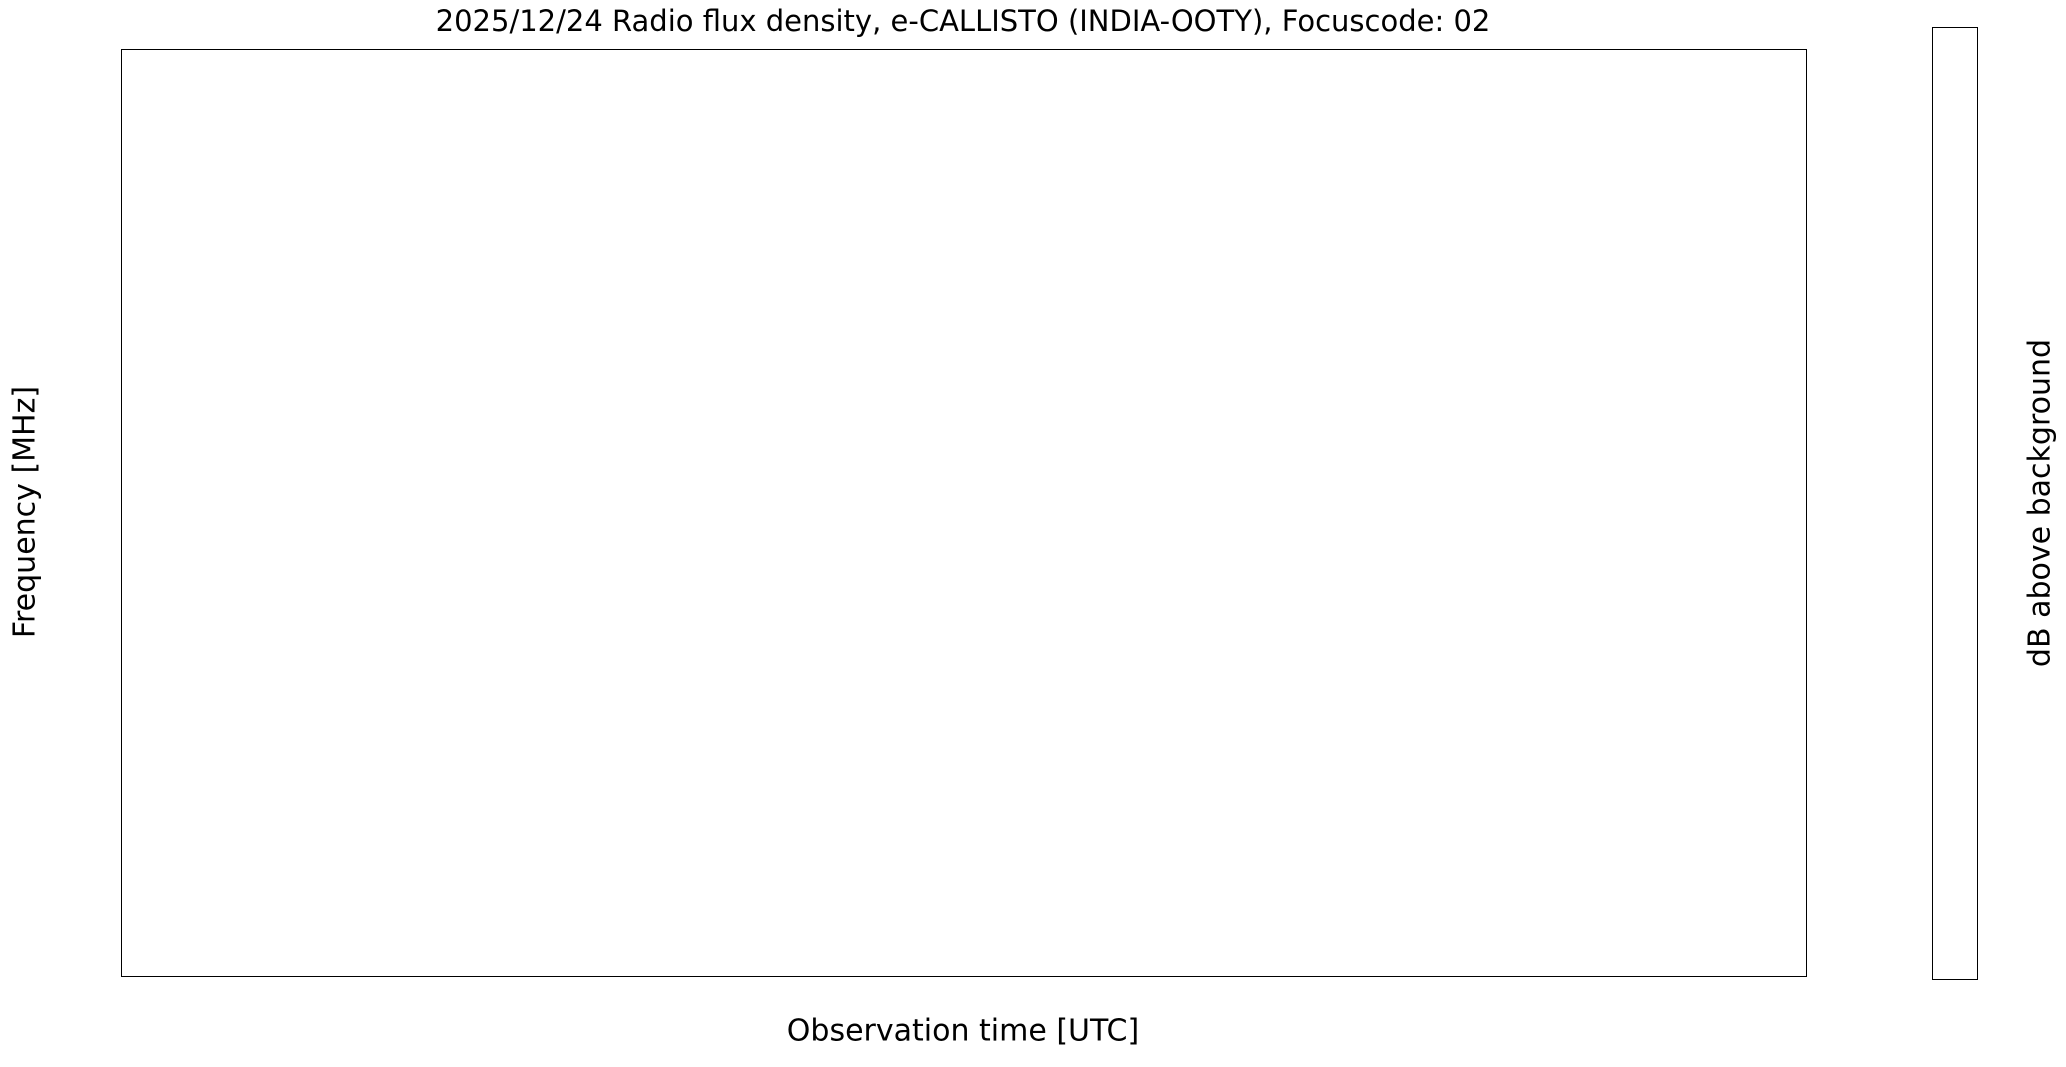  What do you see at coordinates (963, 1031) in the screenshot?
I see `x-axis-label: Observation time [UTC]` at bounding box center [963, 1031].